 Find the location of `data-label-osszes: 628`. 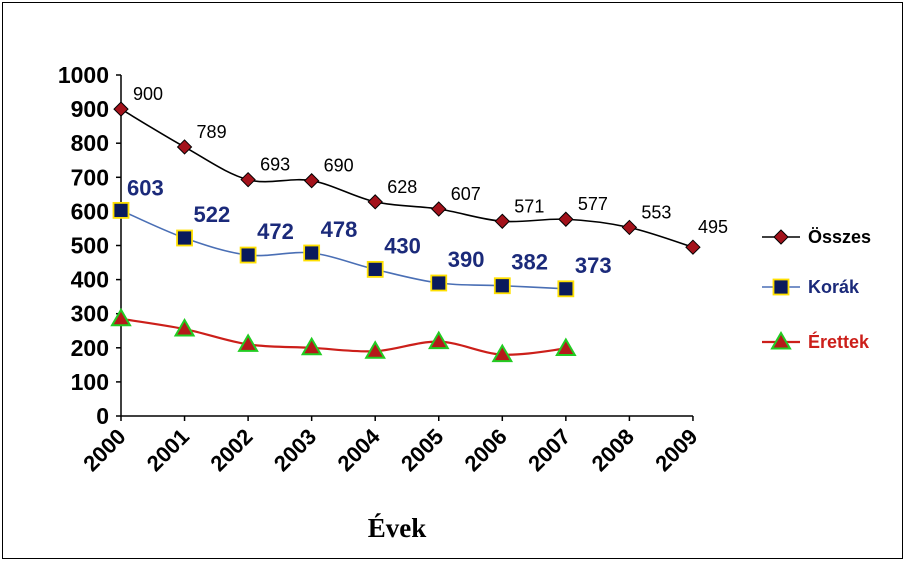

data-label-osszes: 628 is located at coordinates (402, 187).